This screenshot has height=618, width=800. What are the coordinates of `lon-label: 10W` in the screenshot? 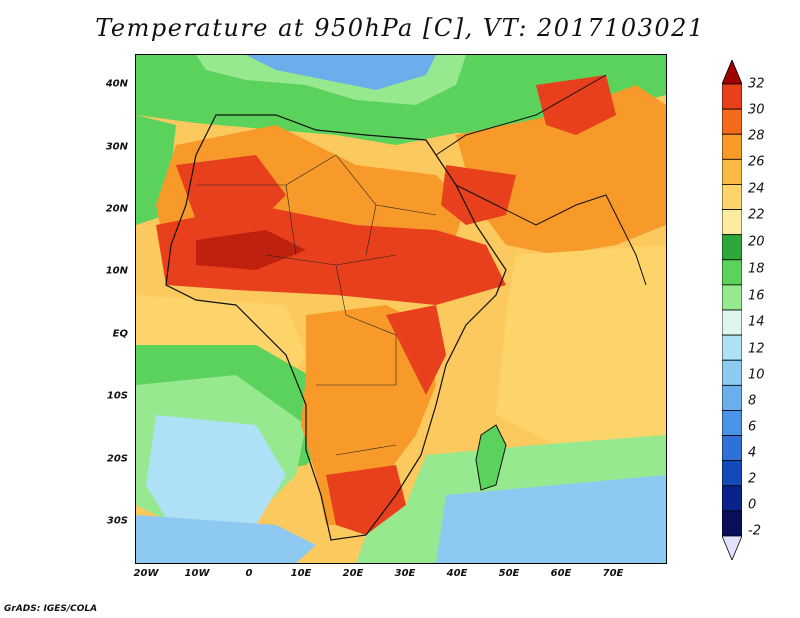 It's located at (197, 573).